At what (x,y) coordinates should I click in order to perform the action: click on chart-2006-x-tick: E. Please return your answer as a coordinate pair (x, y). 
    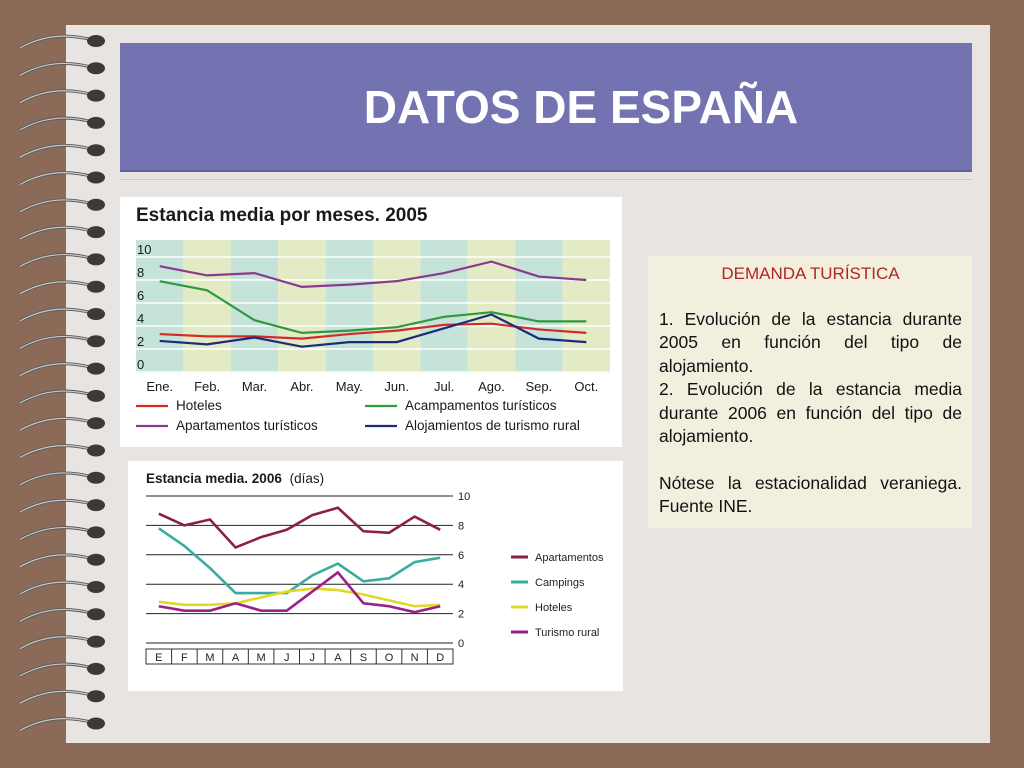
    Looking at the image, I should click on (158, 658).